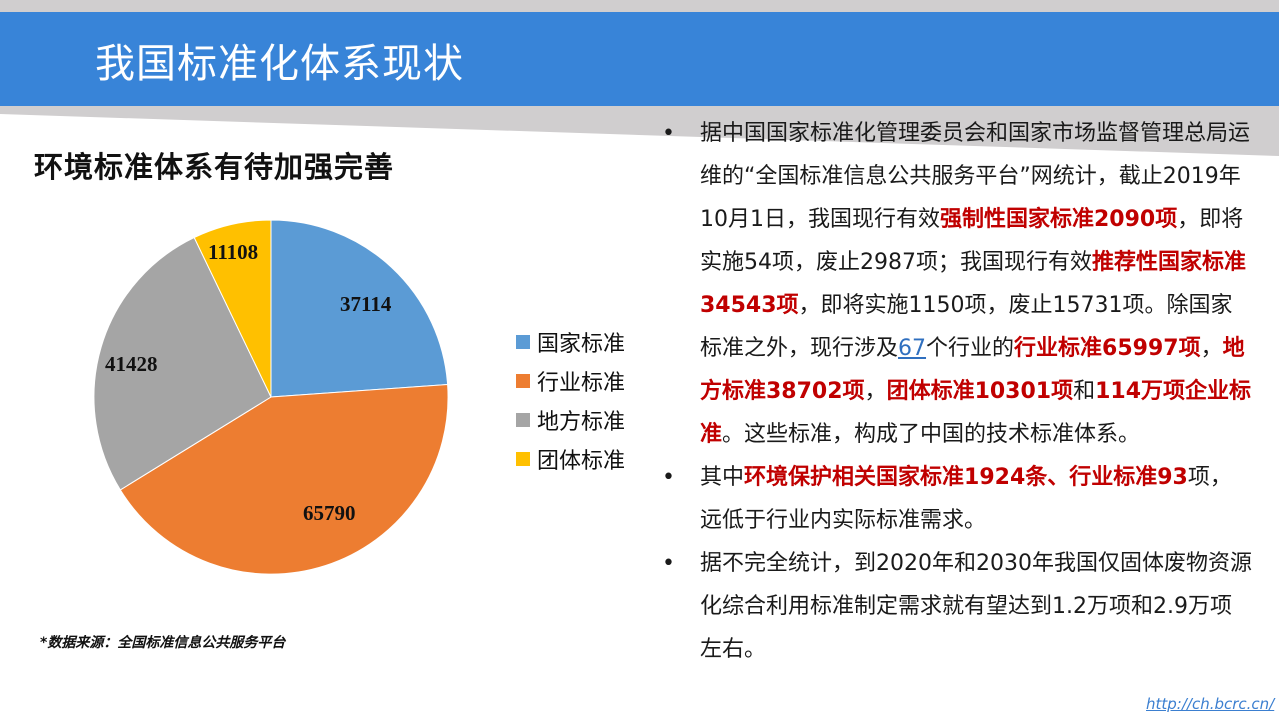 The width and height of the screenshot is (1279, 719). Describe the element at coordinates (931, 434) in the screenshot. I see `text-run: 。这些标准，构成了中国的技术标准体系。` at that location.